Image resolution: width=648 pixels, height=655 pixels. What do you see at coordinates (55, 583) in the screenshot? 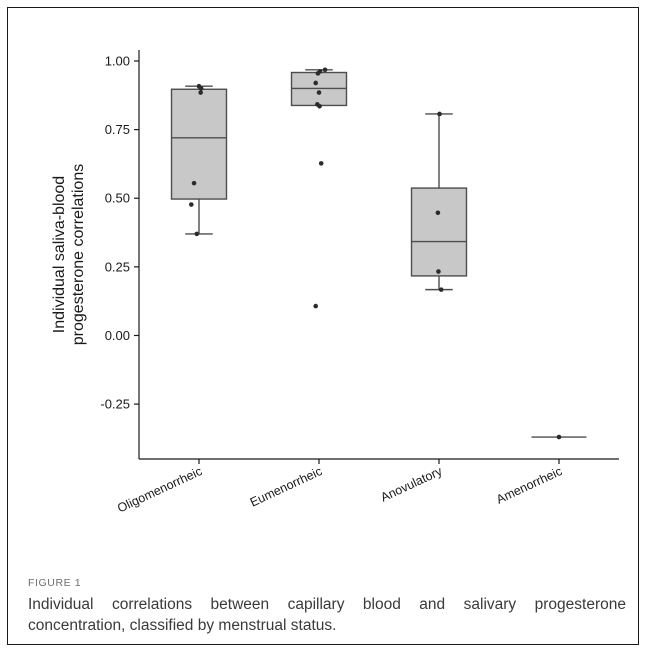
I see `figure-label: FIGURE 1` at bounding box center [55, 583].